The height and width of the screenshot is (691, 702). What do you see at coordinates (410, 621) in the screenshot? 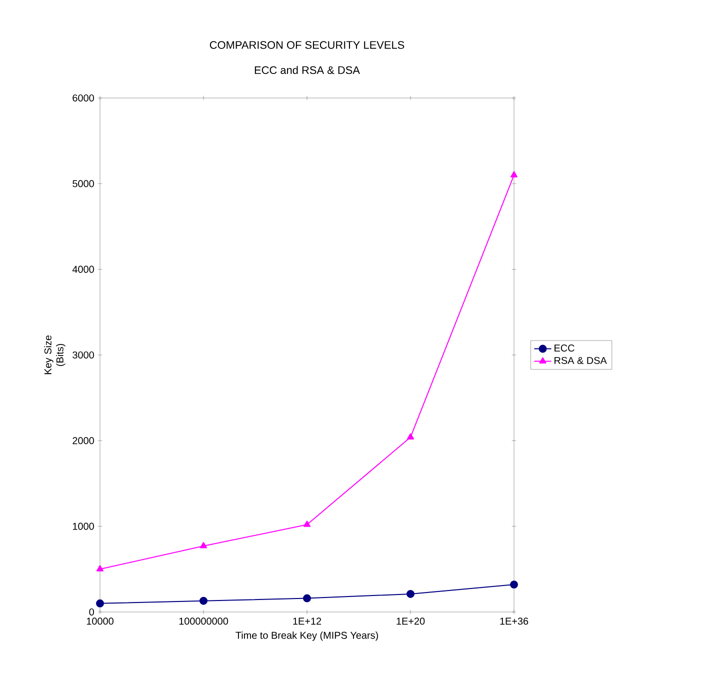
I see `x-tick-label: 1E+20` at bounding box center [410, 621].